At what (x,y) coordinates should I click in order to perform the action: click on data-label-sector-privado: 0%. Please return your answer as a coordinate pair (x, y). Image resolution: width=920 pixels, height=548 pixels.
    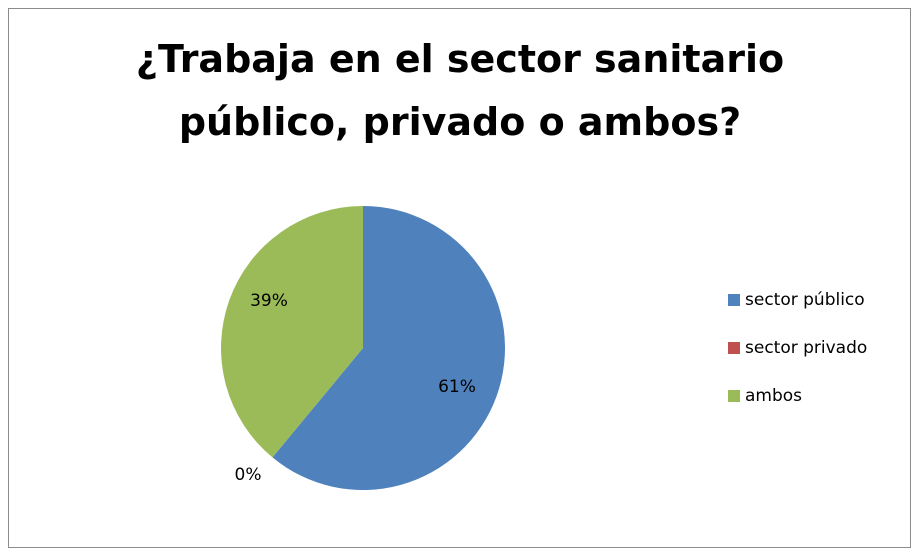
    Looking at the image, I should click on (248, 475).